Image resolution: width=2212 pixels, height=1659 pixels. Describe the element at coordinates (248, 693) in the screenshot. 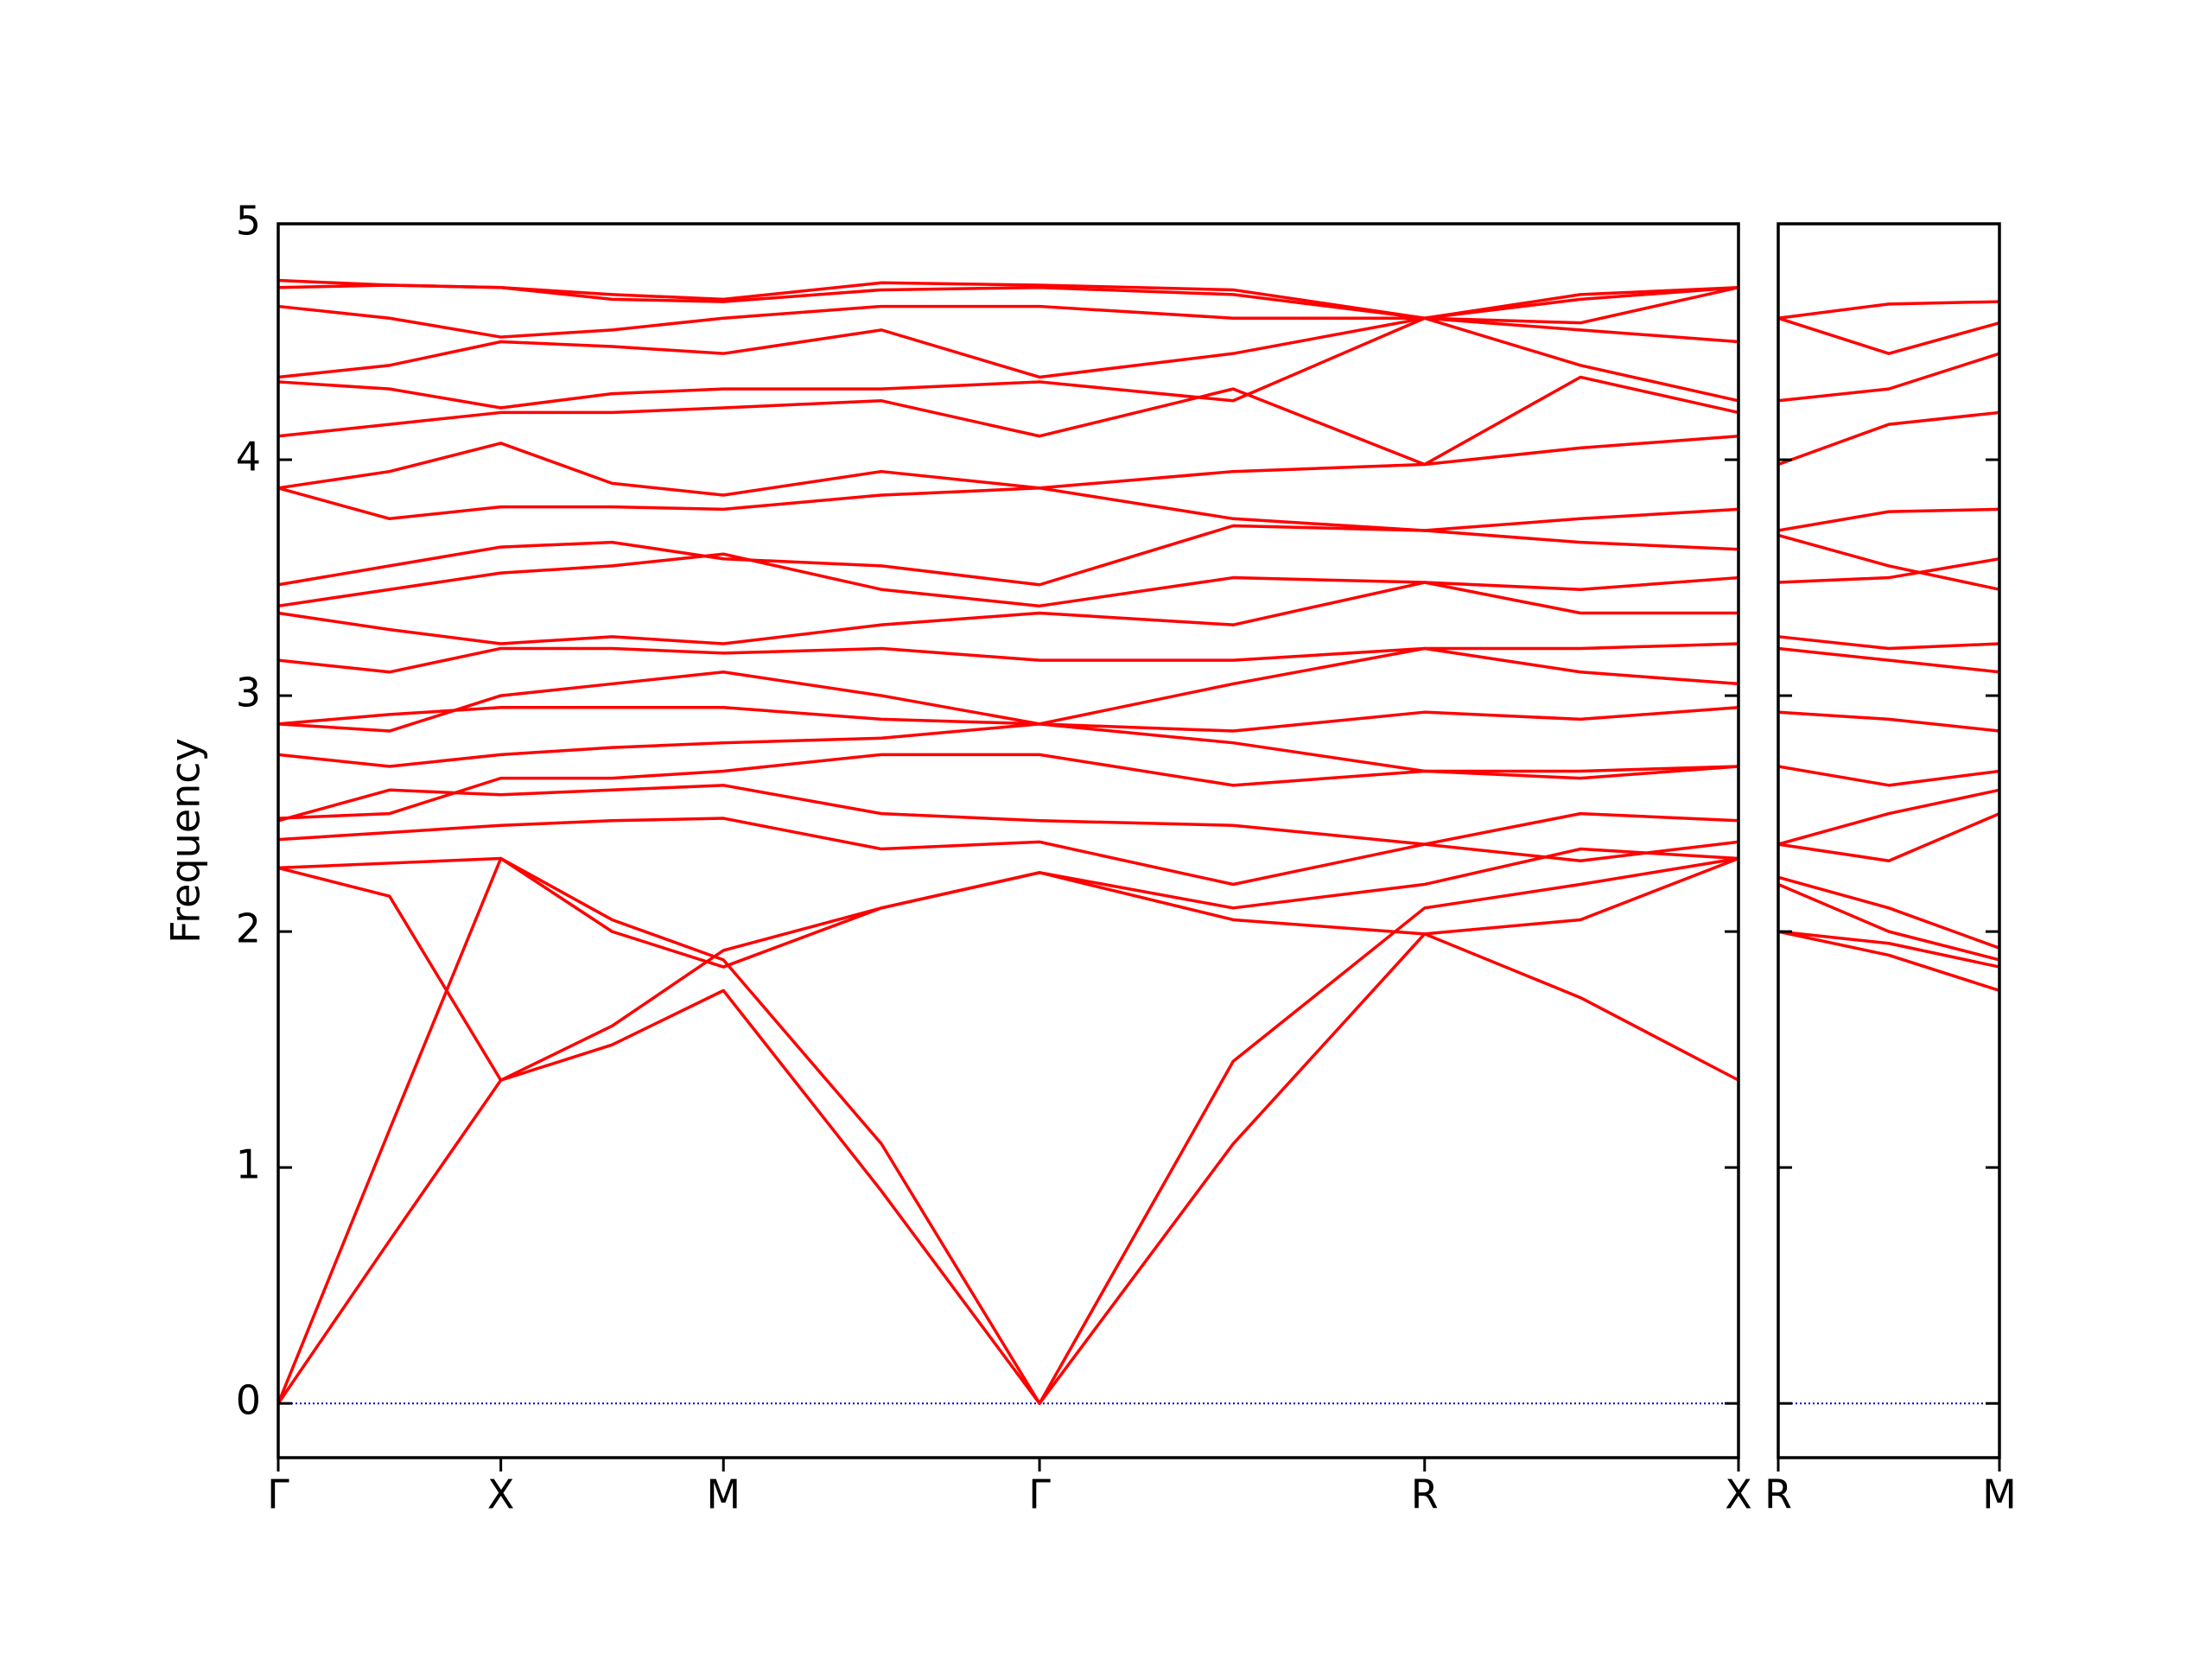

I see `y-tick-label: 3` at that location.